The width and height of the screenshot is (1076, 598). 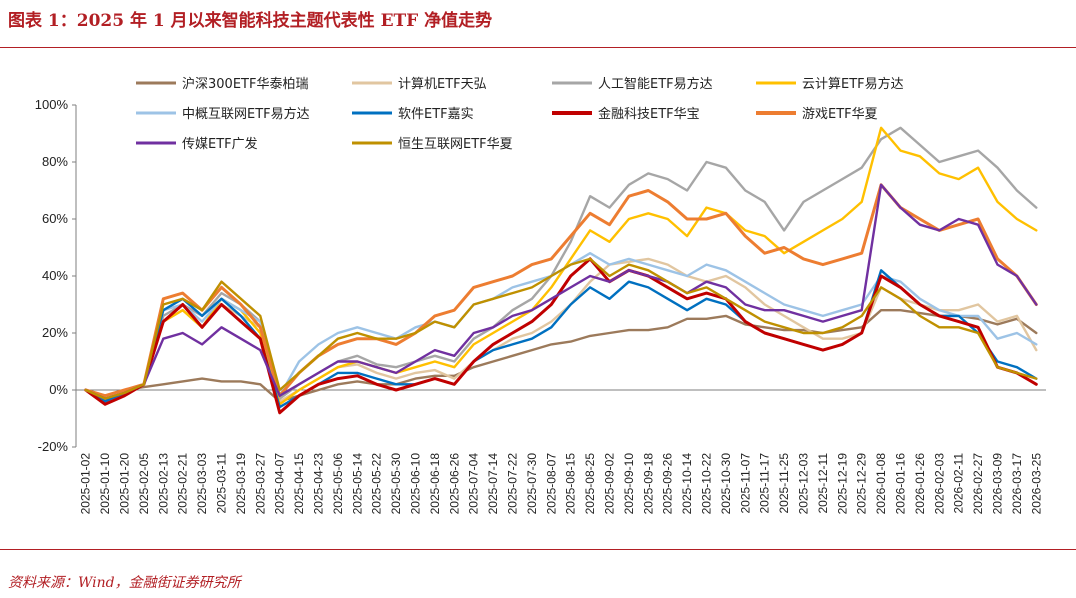 I want to click on x-tick-label: 2025-09-18, so click(x=648, y=484).